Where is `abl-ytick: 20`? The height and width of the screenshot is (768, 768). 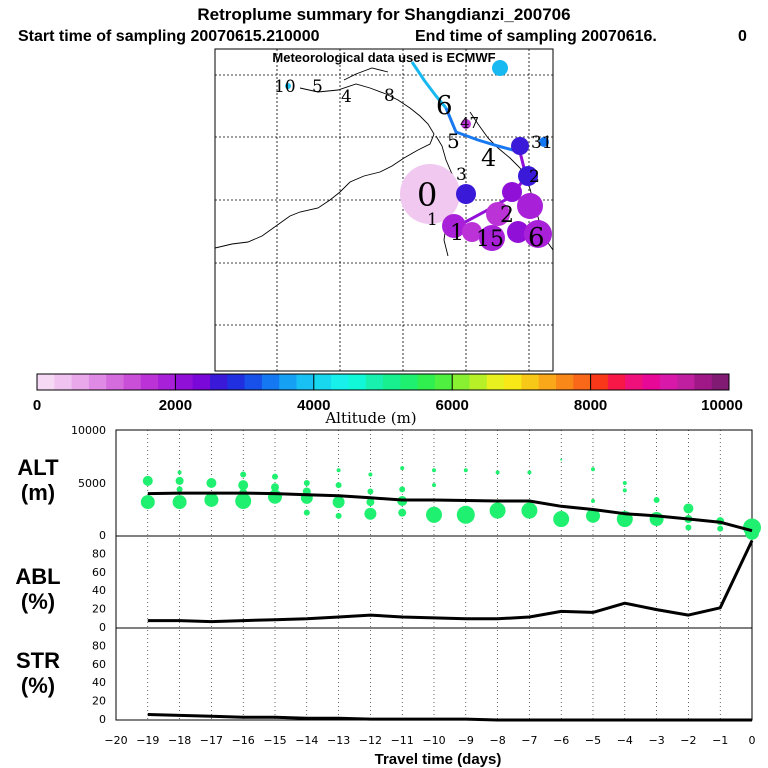
abl-ytick: 20 is located at coordinates (99, 609).